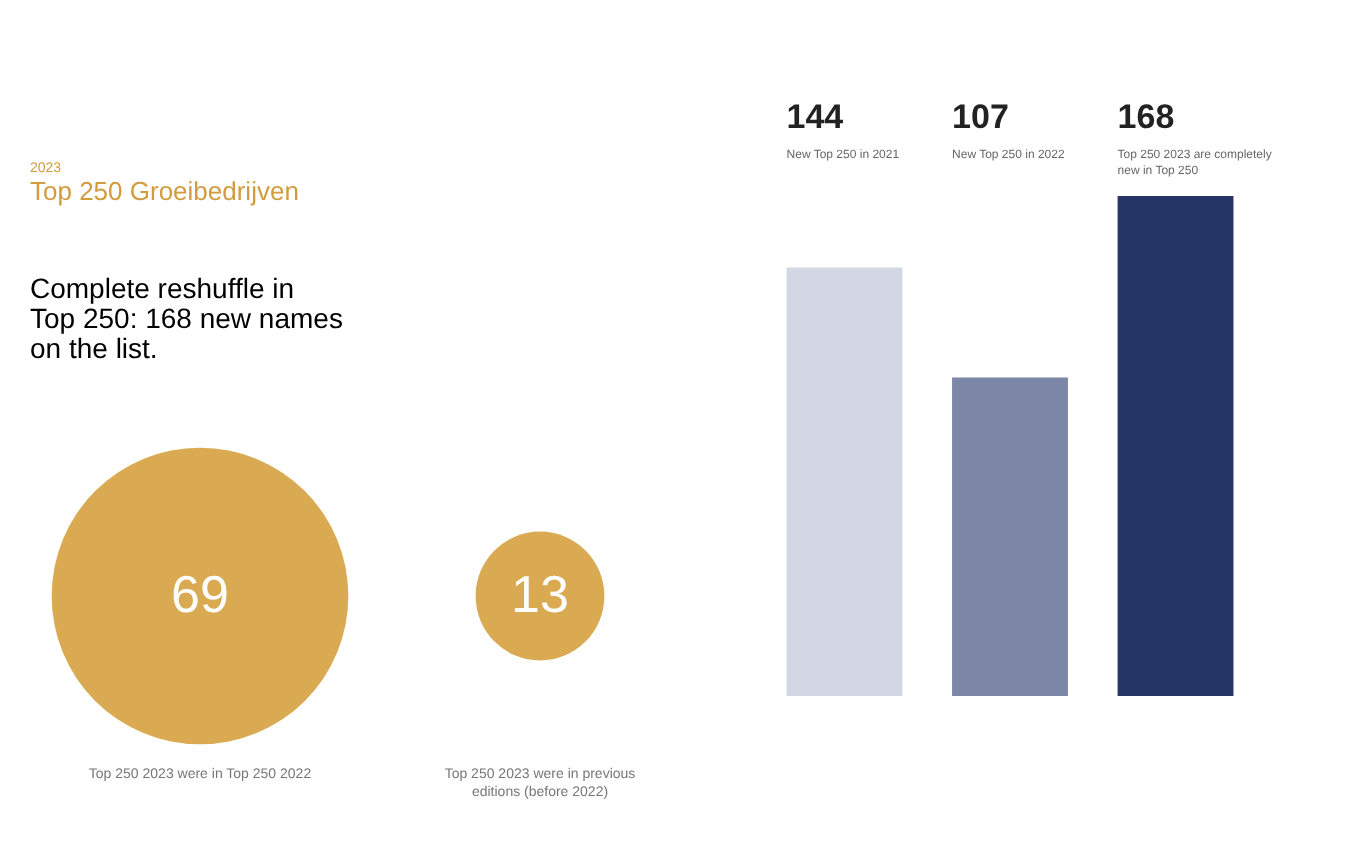 This screenshot has width=1350, height=854. I want to click on data-label: 144, so click(815, 117).